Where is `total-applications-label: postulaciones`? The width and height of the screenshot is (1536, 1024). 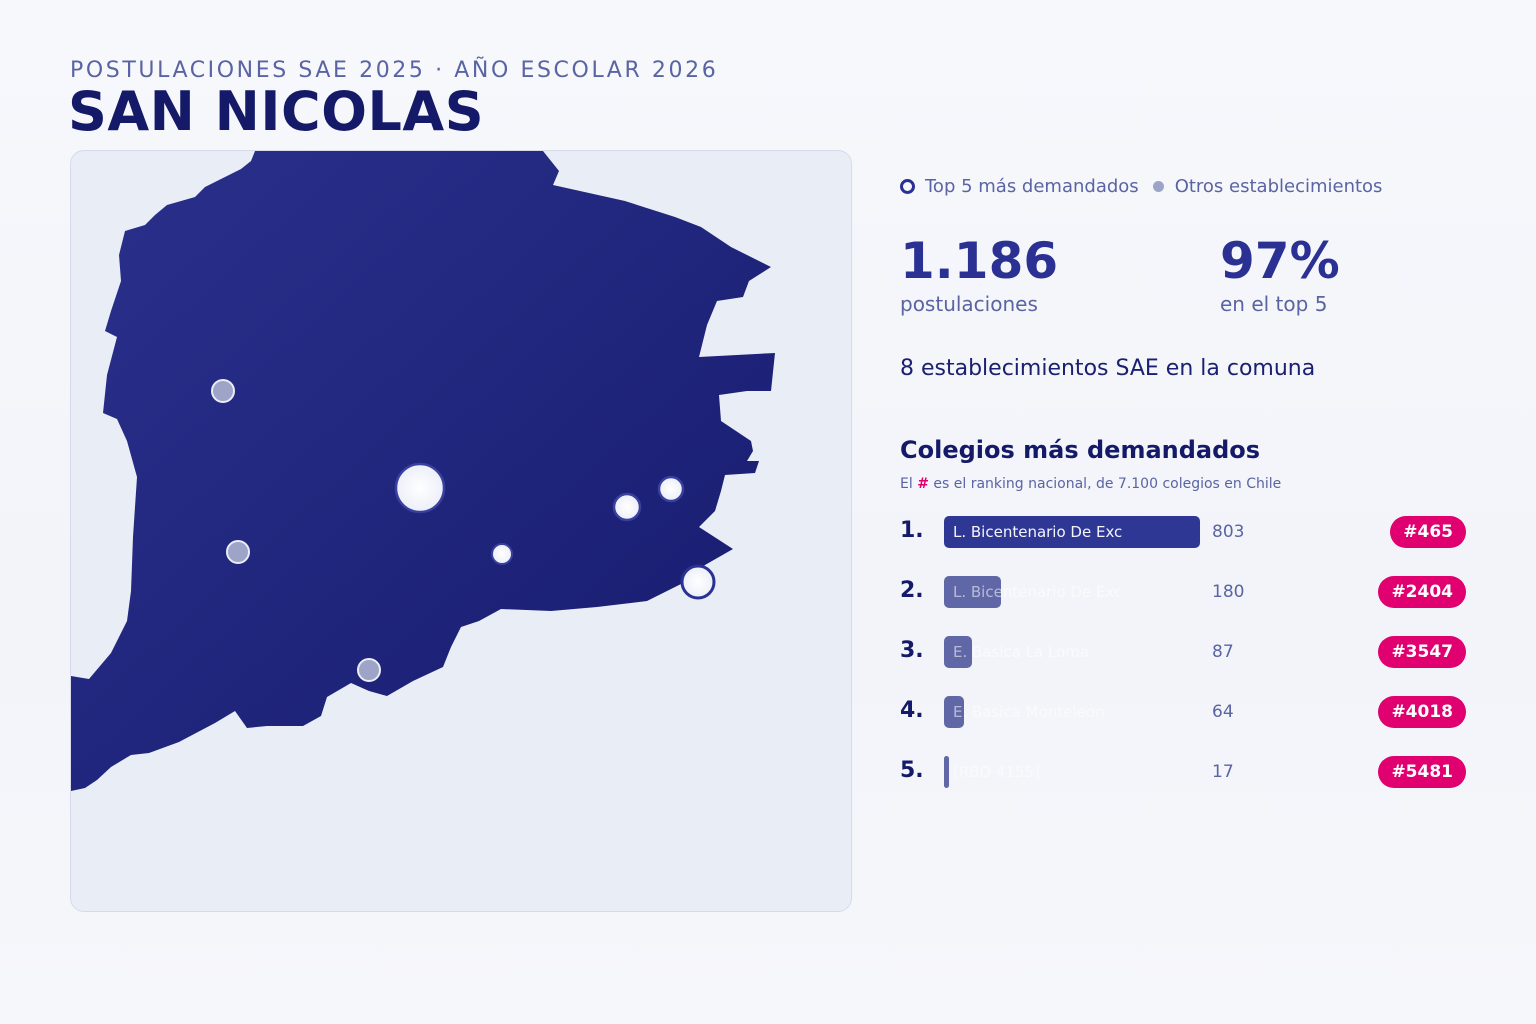
total-applications-label: postulaciones is located at coordinates (969, 304).